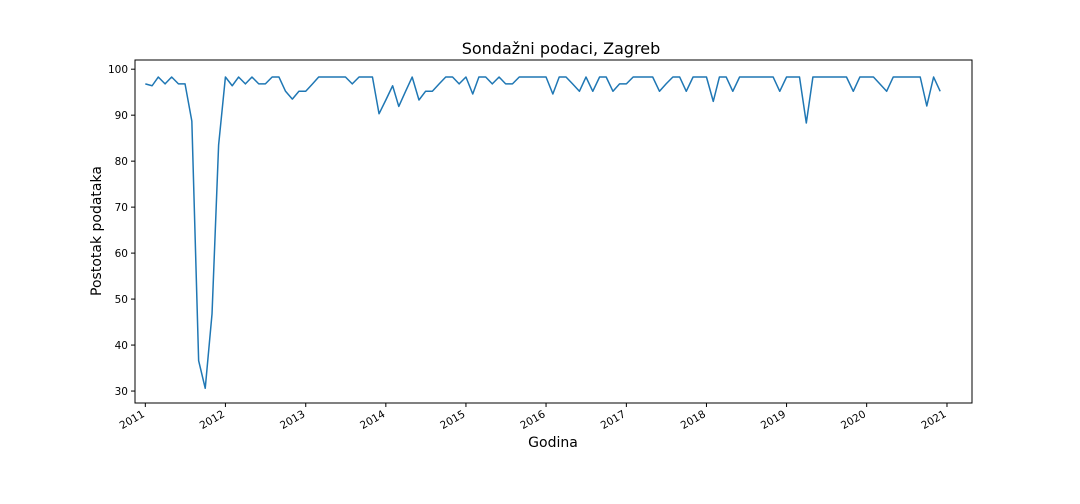  I want to click on y-tick-label: 50, so click(121, 300).